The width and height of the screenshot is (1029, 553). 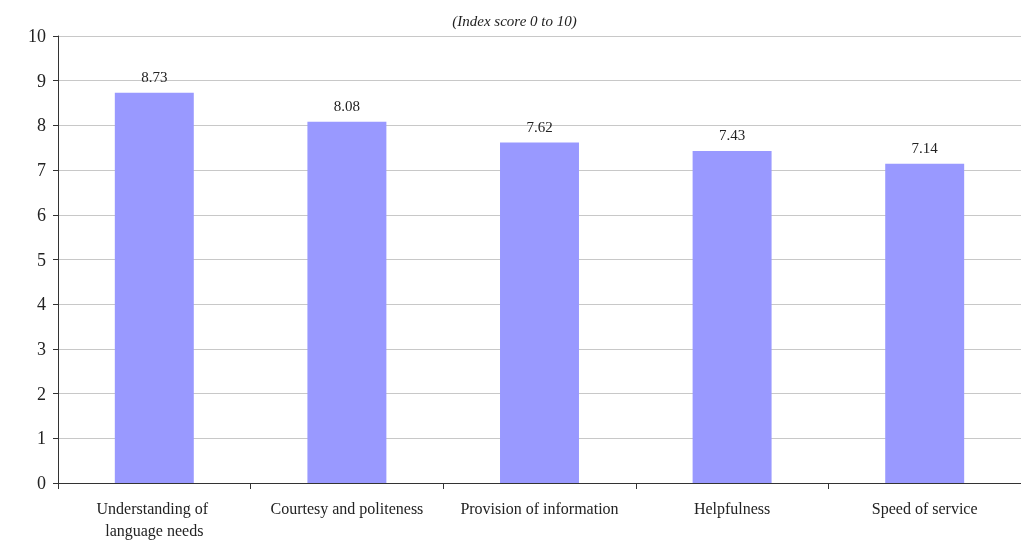 What do you see at coordinates (514, 21) in the screenshot?
I see `chart-subtitle: (Index score 0 to 10)` at bounding box center [514, 21].